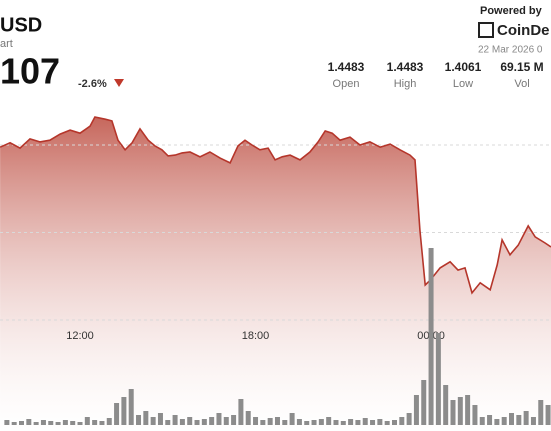  Describe the element at coordinates (119, 83) in the screenshot. I see `down-arrow` at that location.